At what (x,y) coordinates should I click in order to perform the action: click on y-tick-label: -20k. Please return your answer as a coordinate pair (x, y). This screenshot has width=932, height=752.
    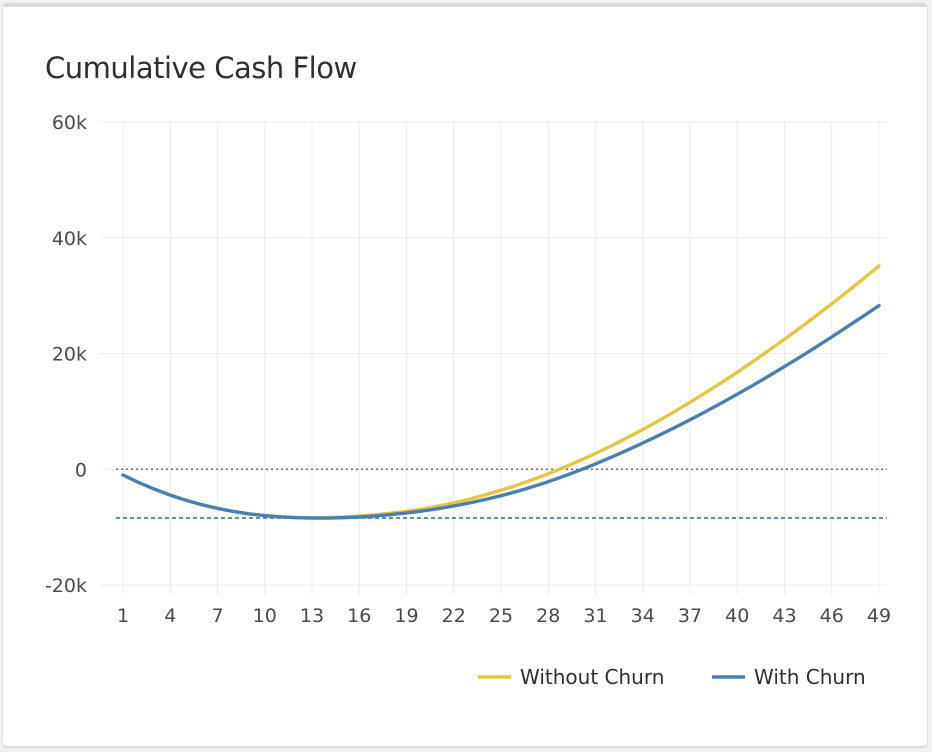
    Looking at the image, I should click on (66, 586).